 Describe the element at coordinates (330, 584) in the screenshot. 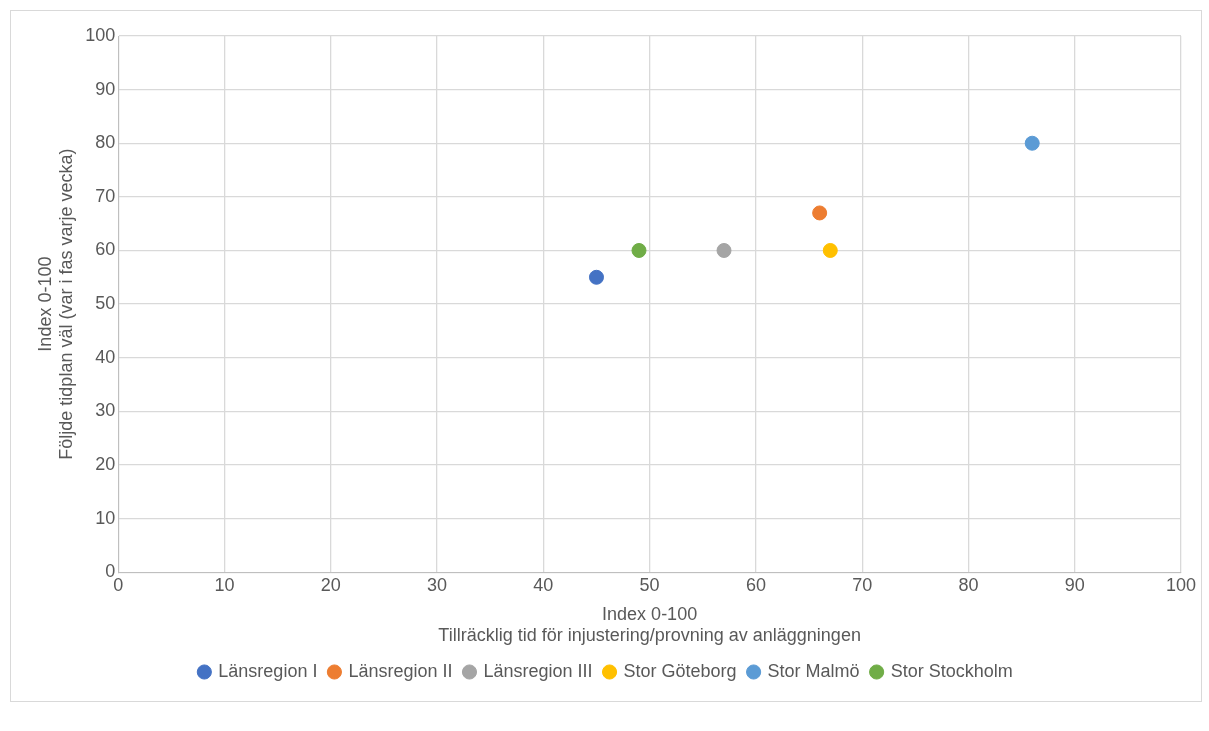

I see `x-tick-label: 20` at that location.